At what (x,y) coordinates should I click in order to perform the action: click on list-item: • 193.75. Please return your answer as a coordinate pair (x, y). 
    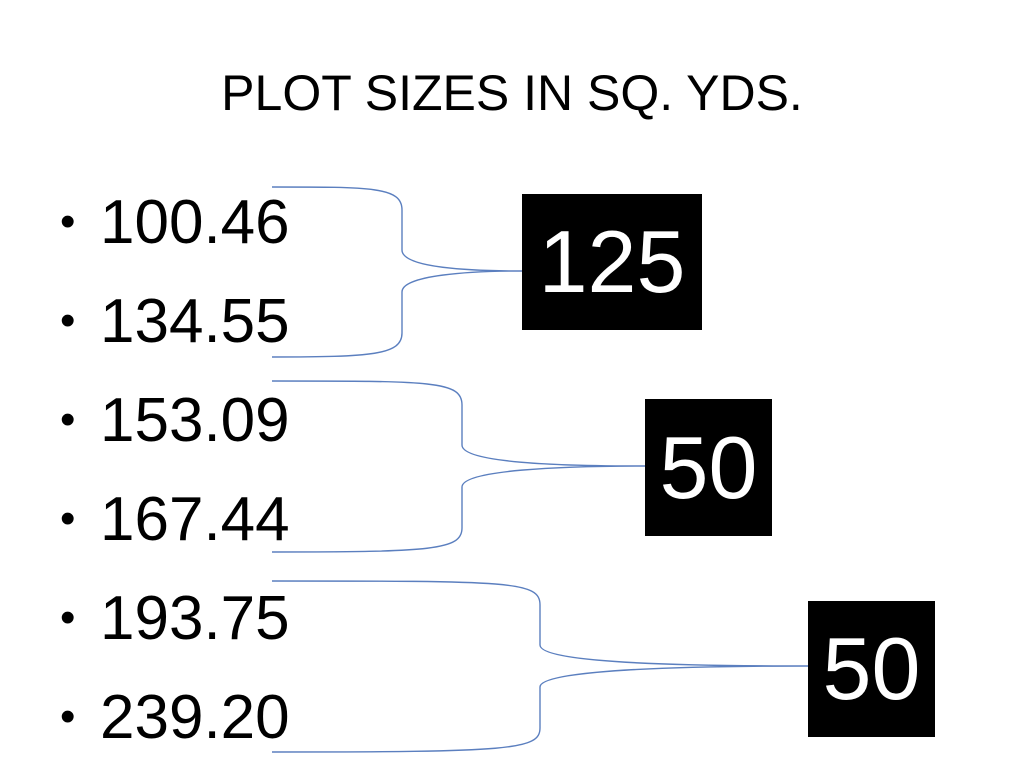
    Looking at the image, I should click on (175, 618).